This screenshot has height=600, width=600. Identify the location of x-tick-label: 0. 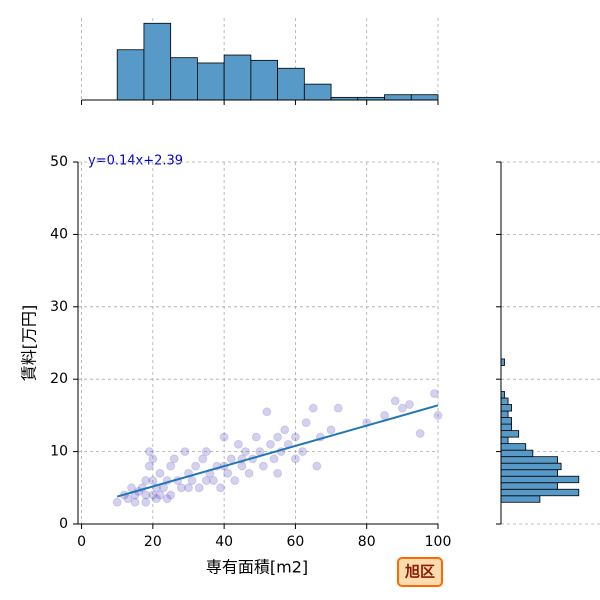
(81, 542).